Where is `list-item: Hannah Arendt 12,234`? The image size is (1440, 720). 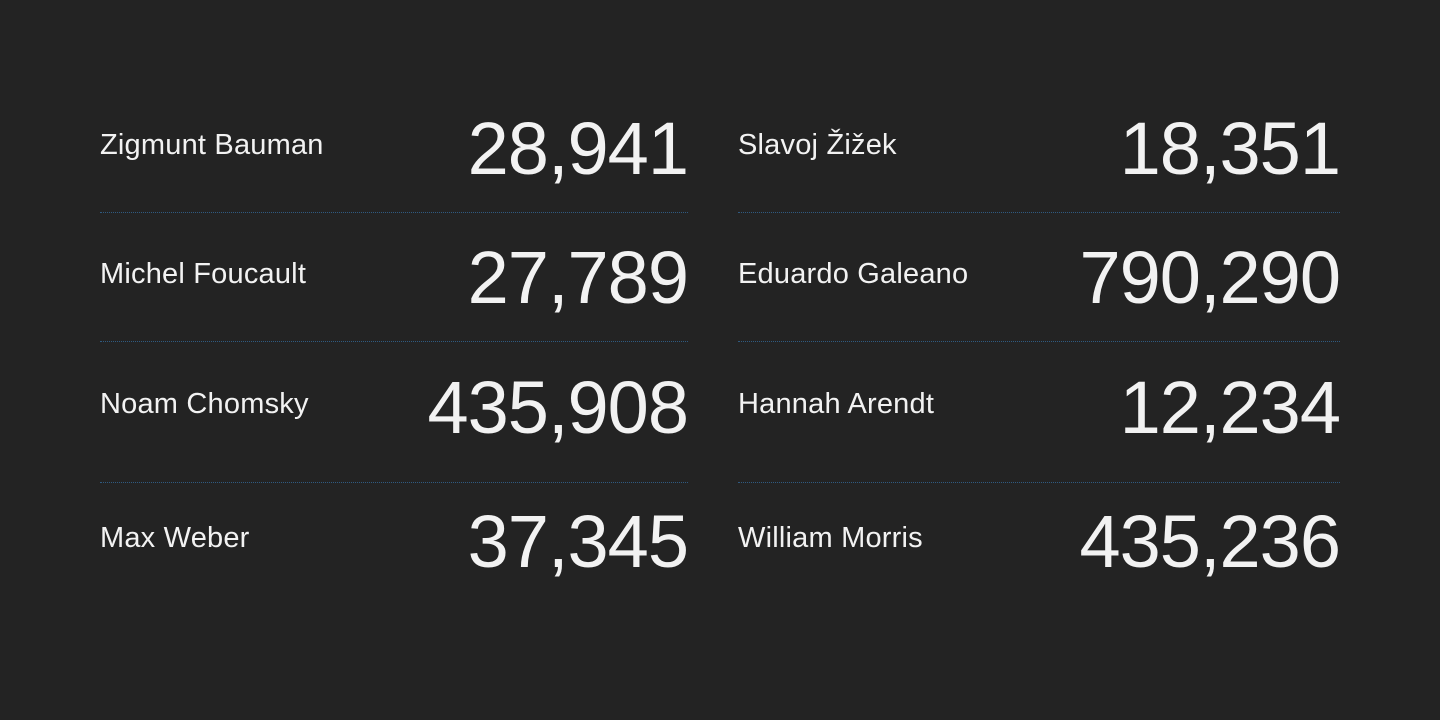 list-item: Hannah Arendt 12,234 is located at coordinates (1039, 403).